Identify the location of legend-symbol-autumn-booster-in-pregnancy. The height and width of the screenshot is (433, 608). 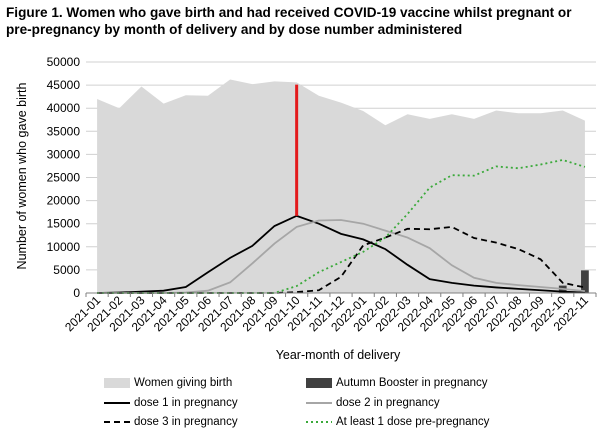
(319, 383).